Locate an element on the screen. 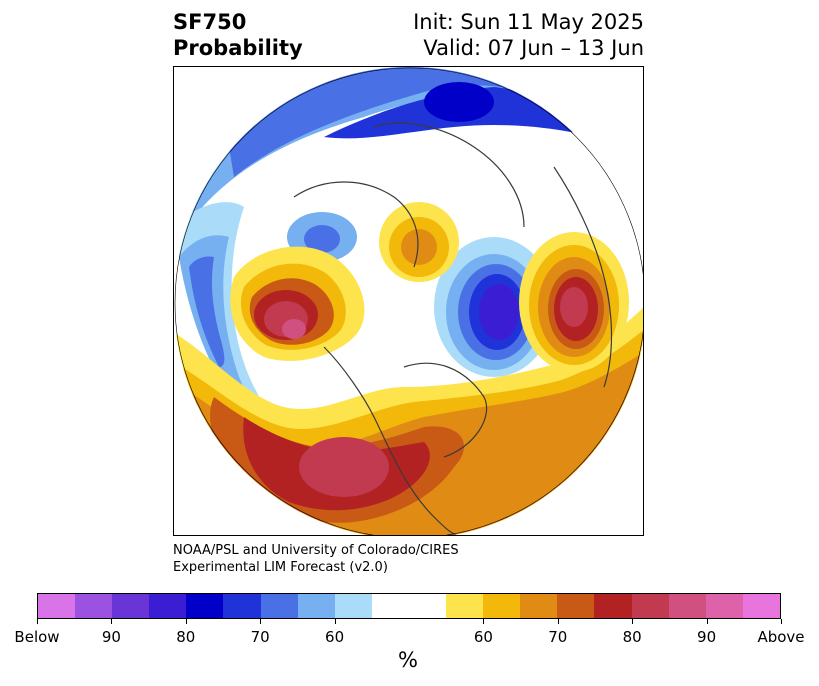  title-subtitle: Probability is located at coordinates (238, 48).